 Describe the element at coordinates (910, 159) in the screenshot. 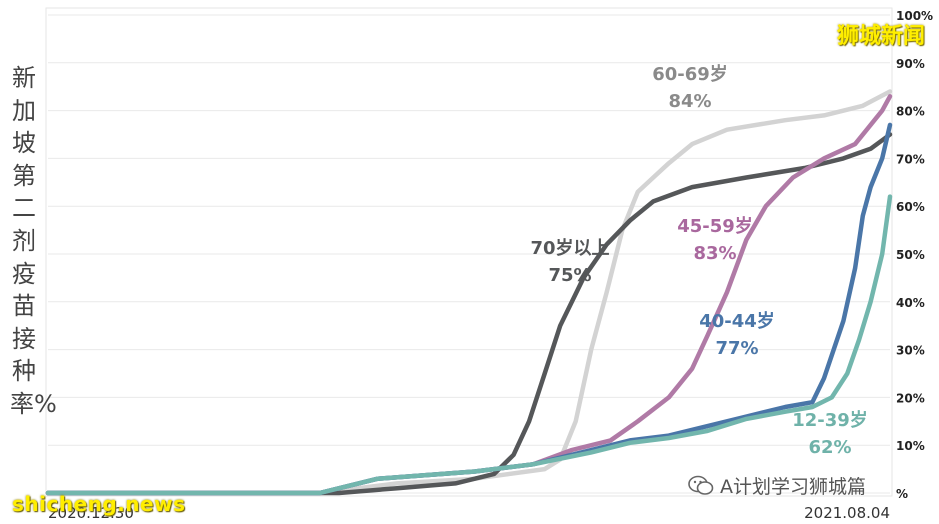

I see `y-tick-label-70: 70%` at that location.